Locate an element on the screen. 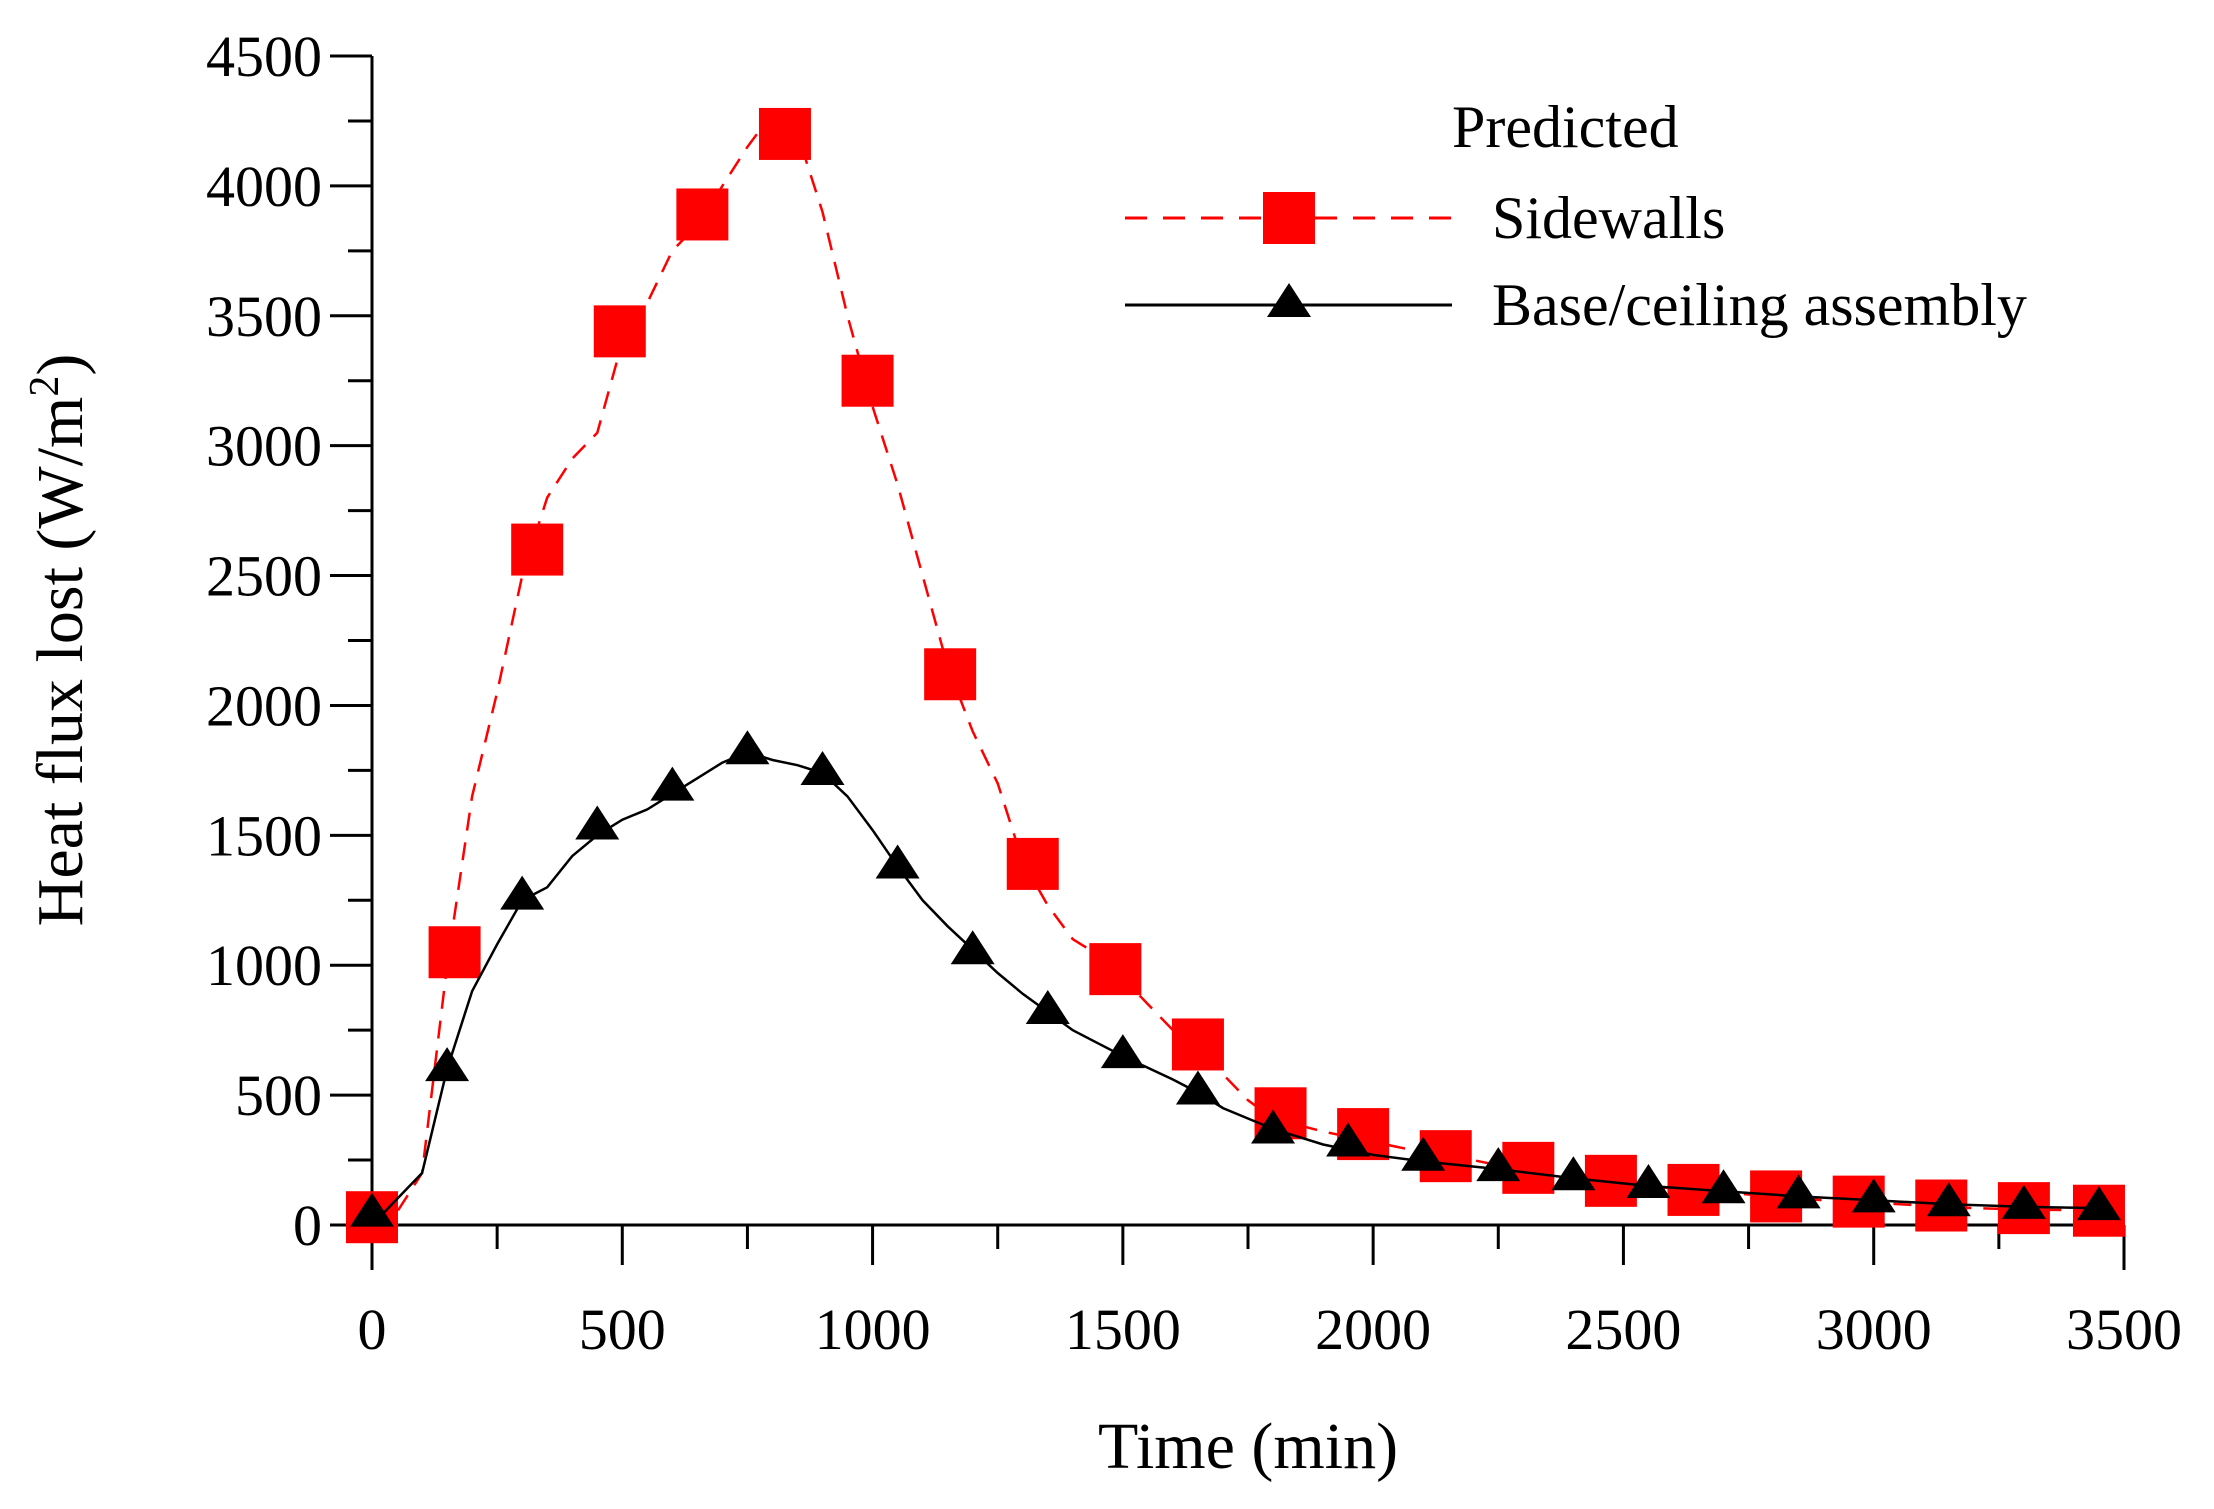  x-tick-label-500: 500 is located at coordinates (622, 1329).